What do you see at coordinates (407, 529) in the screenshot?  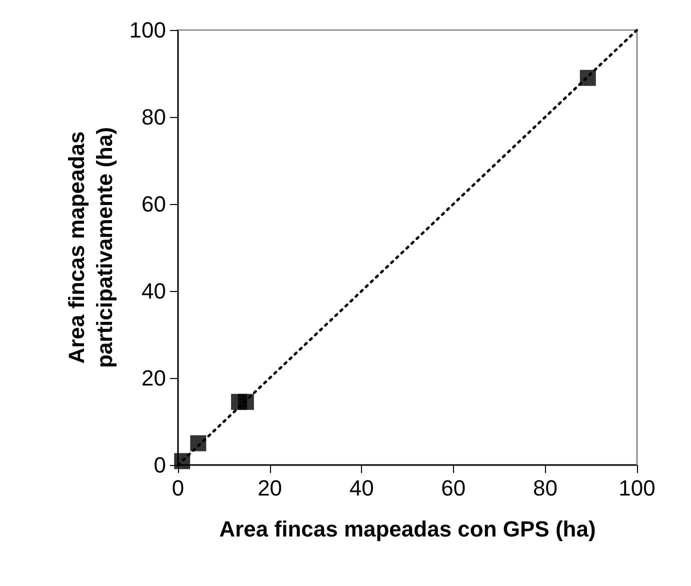 I see `x-axis-title: Area fincas mapeadas con GPS (ha)` at bounding box center [407, 529].